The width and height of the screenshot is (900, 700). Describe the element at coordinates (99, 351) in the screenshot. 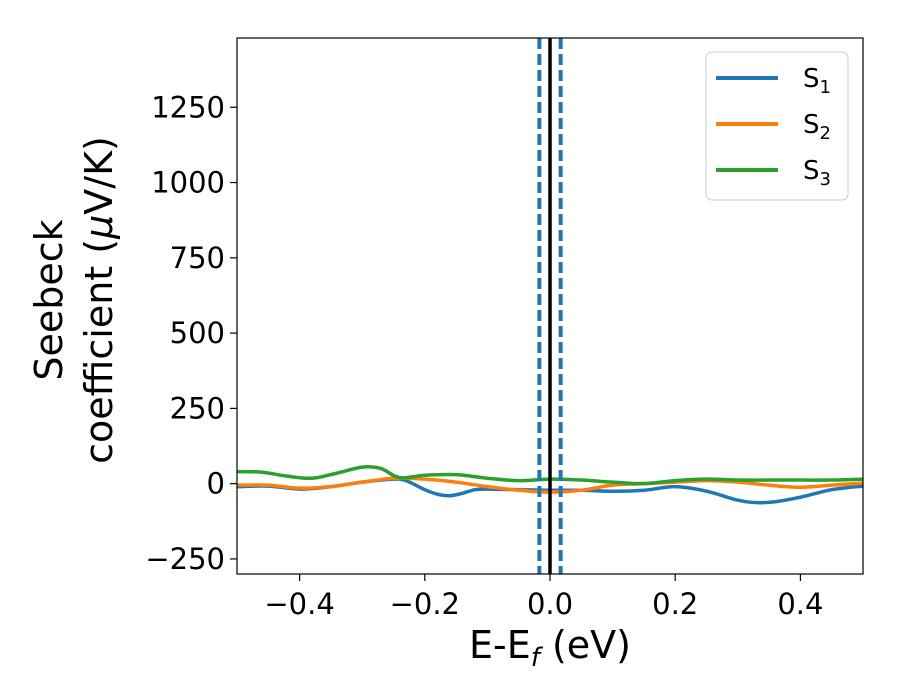

I see `y-axis-title-text: coefficient (` at that location.